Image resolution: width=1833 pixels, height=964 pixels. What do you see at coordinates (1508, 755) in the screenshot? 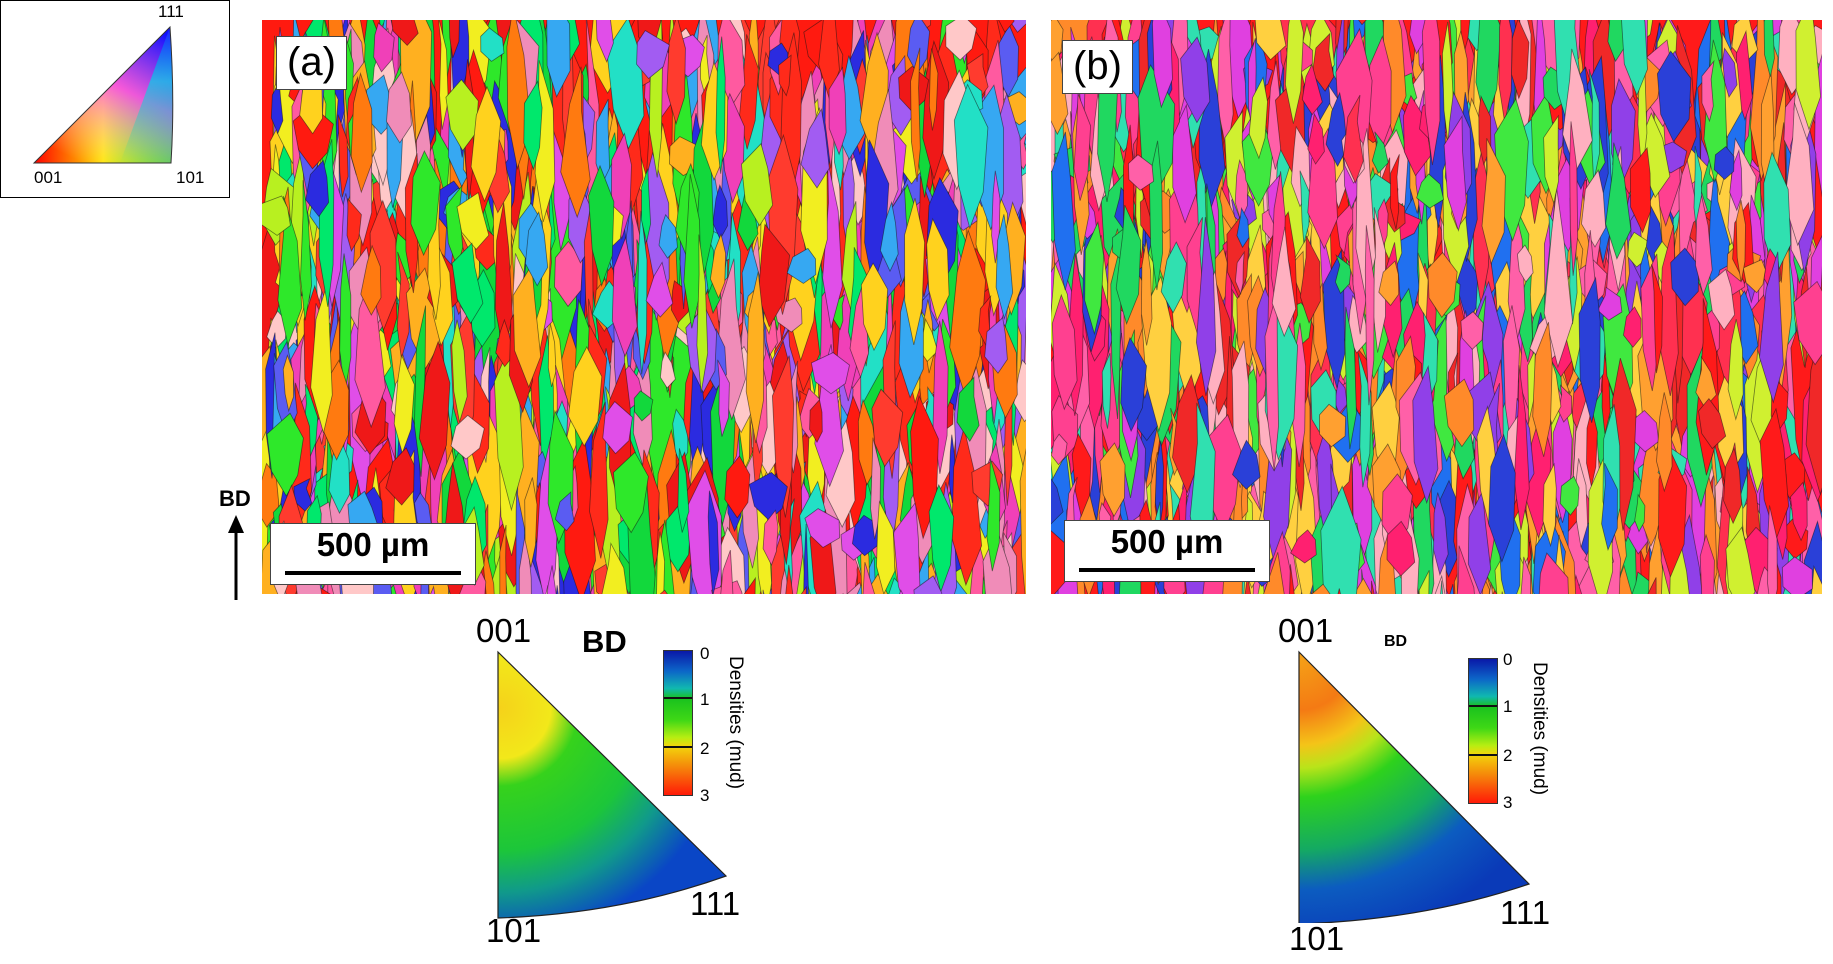
I see `pf-b-tick-2: 2` at bounding box center [1508, 755].